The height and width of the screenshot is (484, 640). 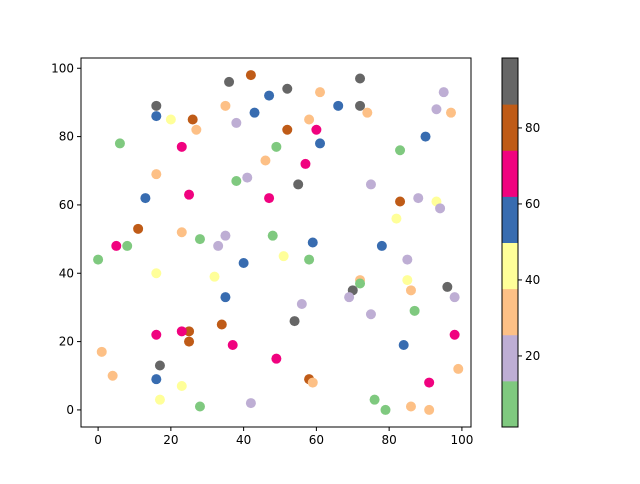 I want to click on y-tick-label: 80, so click(x=66, y=137).